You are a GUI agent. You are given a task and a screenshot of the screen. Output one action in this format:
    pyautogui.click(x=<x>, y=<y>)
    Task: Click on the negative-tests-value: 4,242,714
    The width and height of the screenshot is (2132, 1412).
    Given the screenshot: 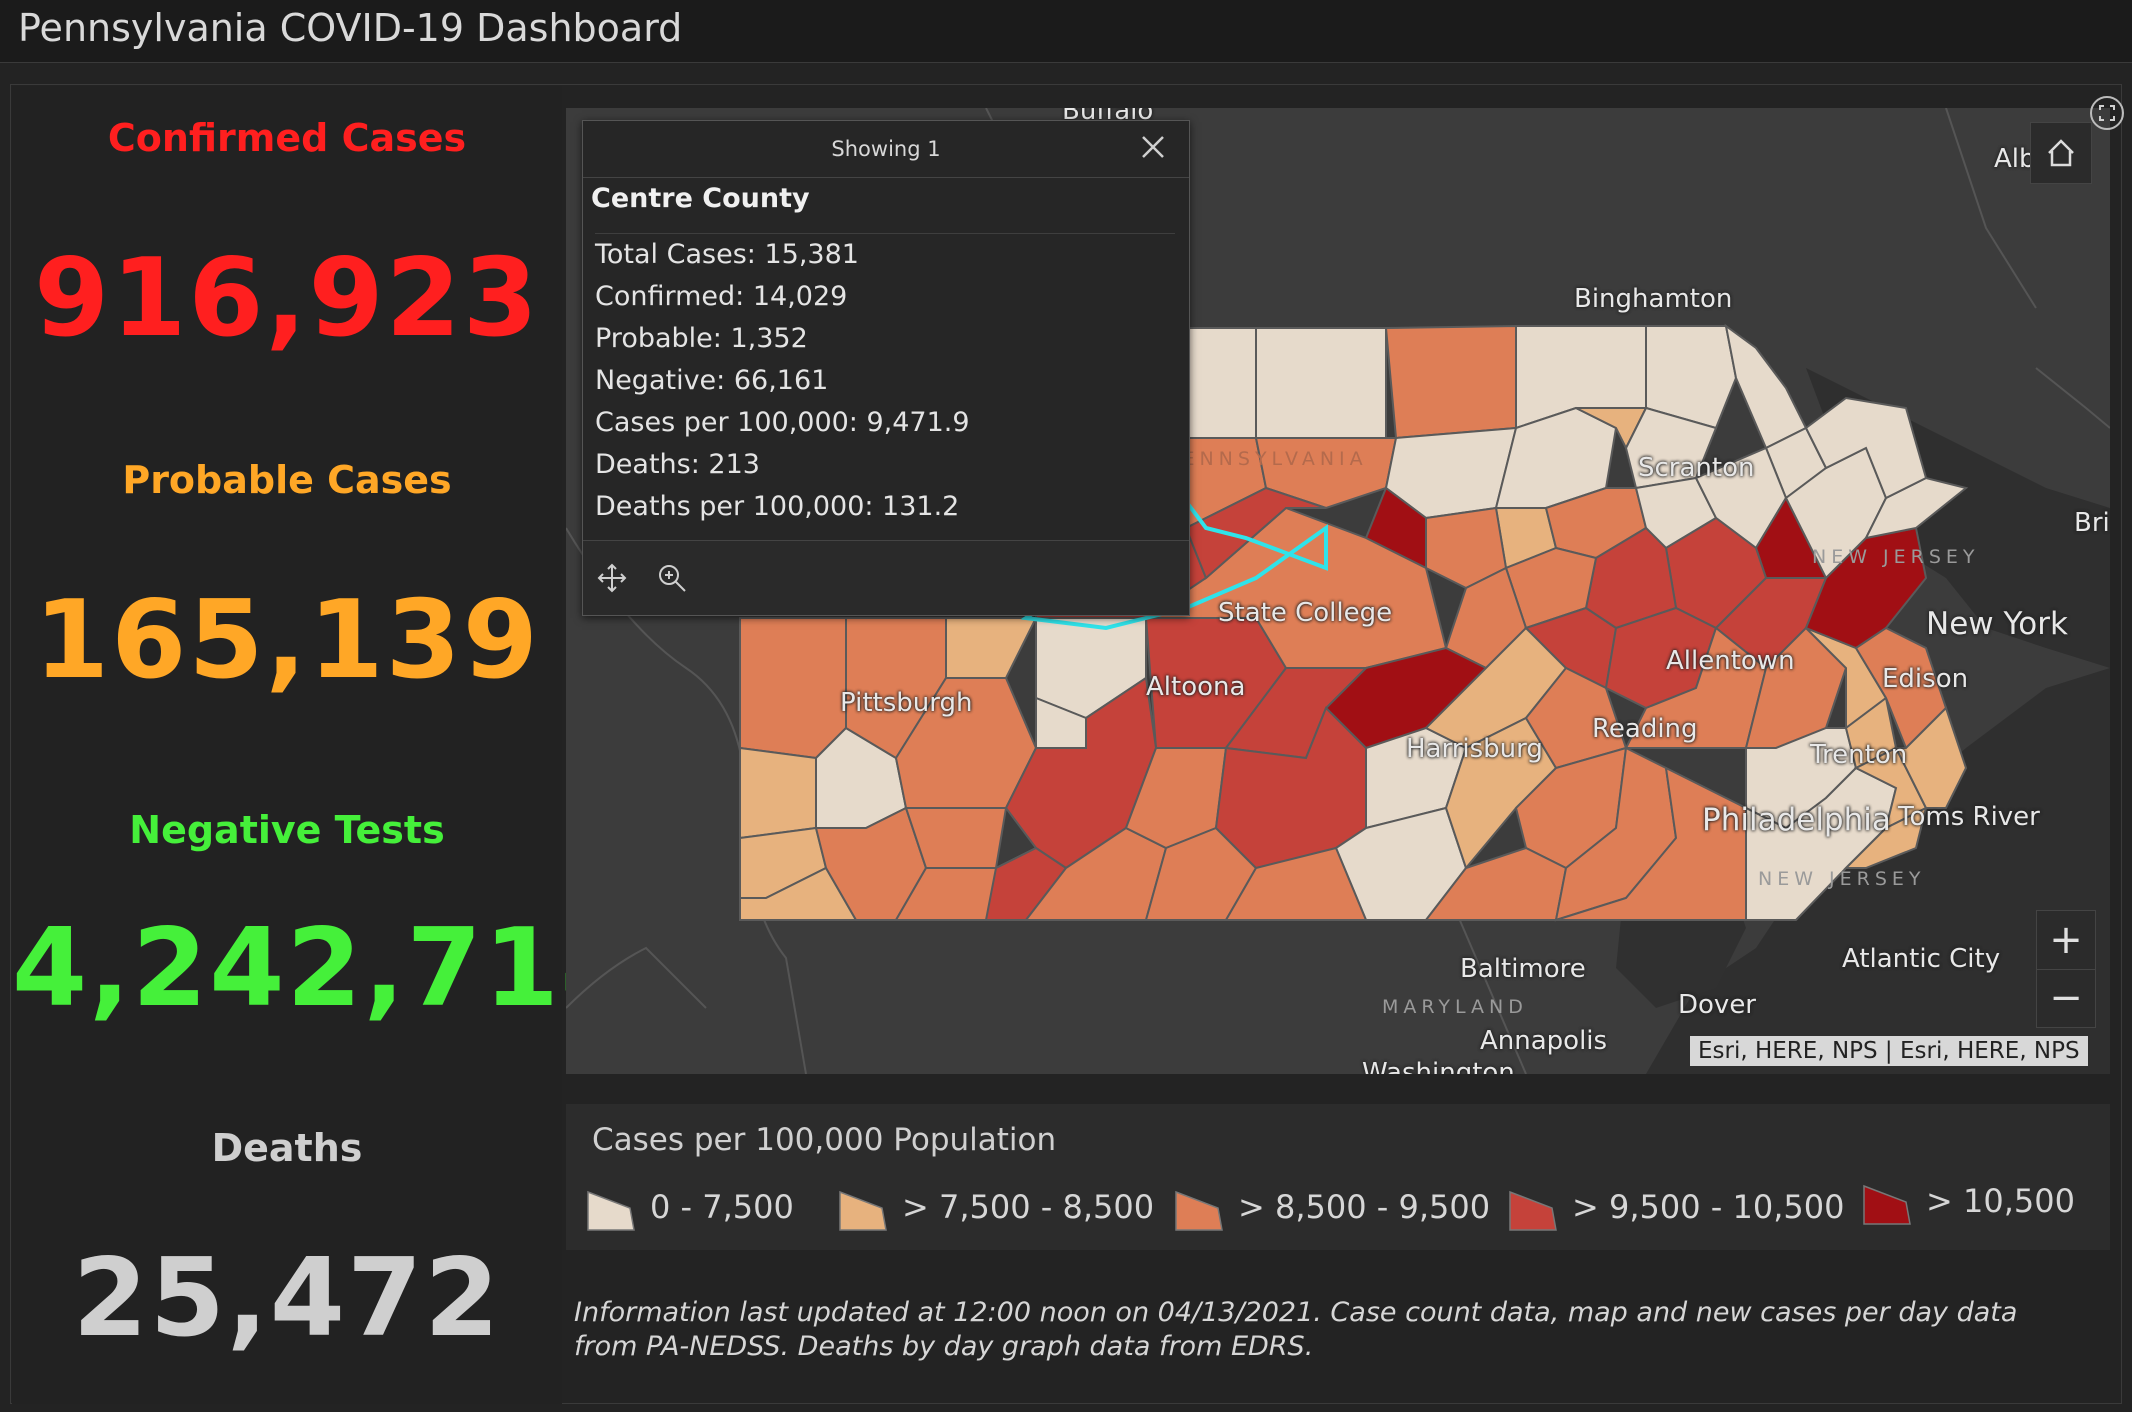 What is the action you would take?
    pyautogui.click(x=325, y=968)
    